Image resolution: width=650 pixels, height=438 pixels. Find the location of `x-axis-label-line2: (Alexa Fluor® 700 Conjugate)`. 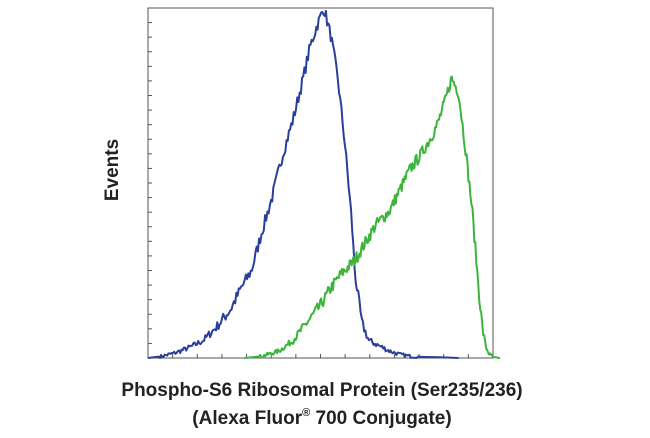

x-axis-label-line2: (Alexa Fluor® 700 Conjugate) is located at coordinates (321, 418).